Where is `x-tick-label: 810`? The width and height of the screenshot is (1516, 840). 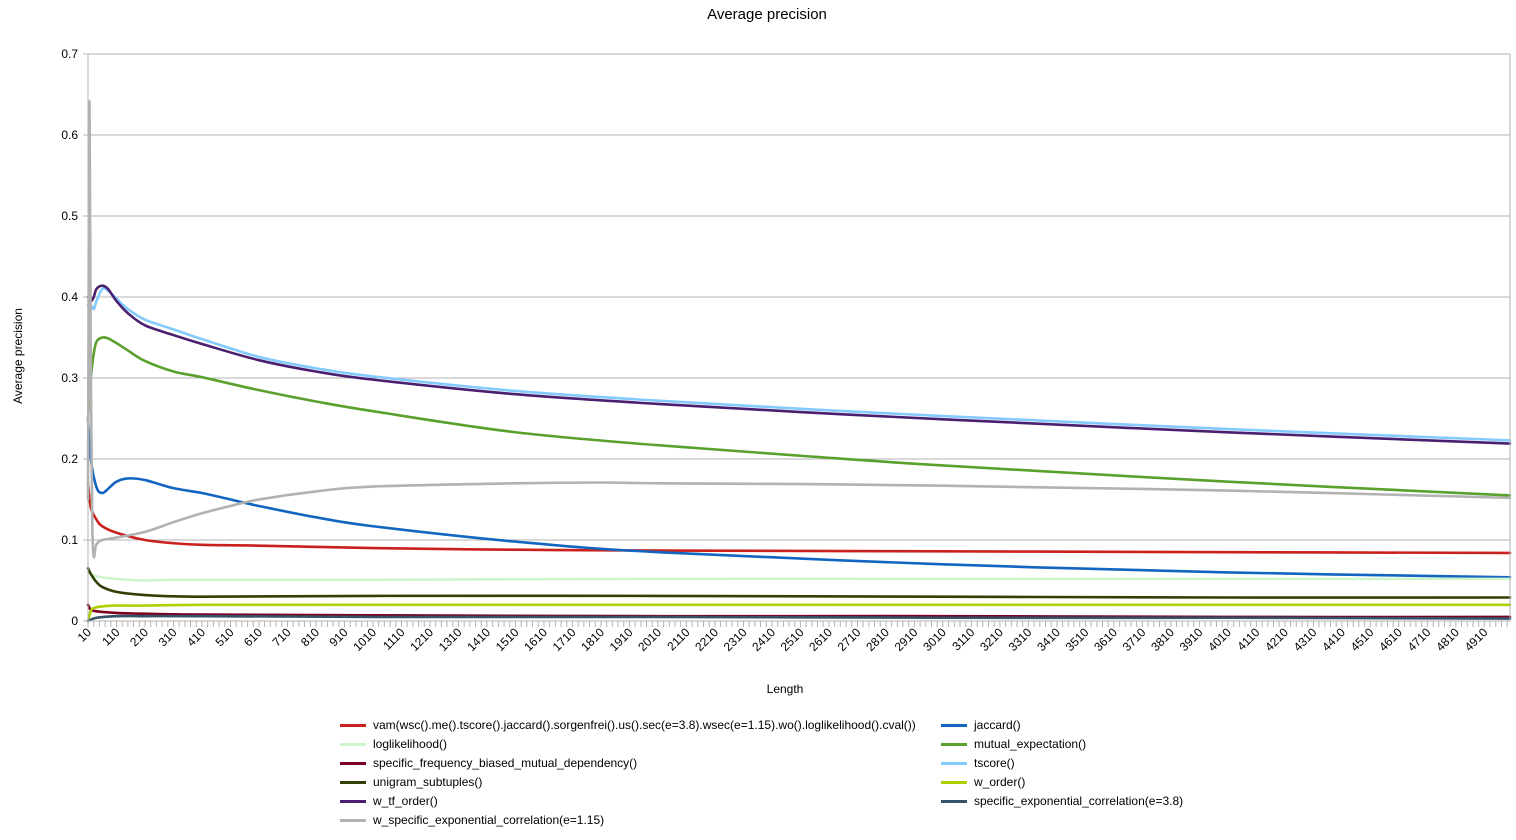 x-tick-label: 810 is located at coordinates (310, 637).